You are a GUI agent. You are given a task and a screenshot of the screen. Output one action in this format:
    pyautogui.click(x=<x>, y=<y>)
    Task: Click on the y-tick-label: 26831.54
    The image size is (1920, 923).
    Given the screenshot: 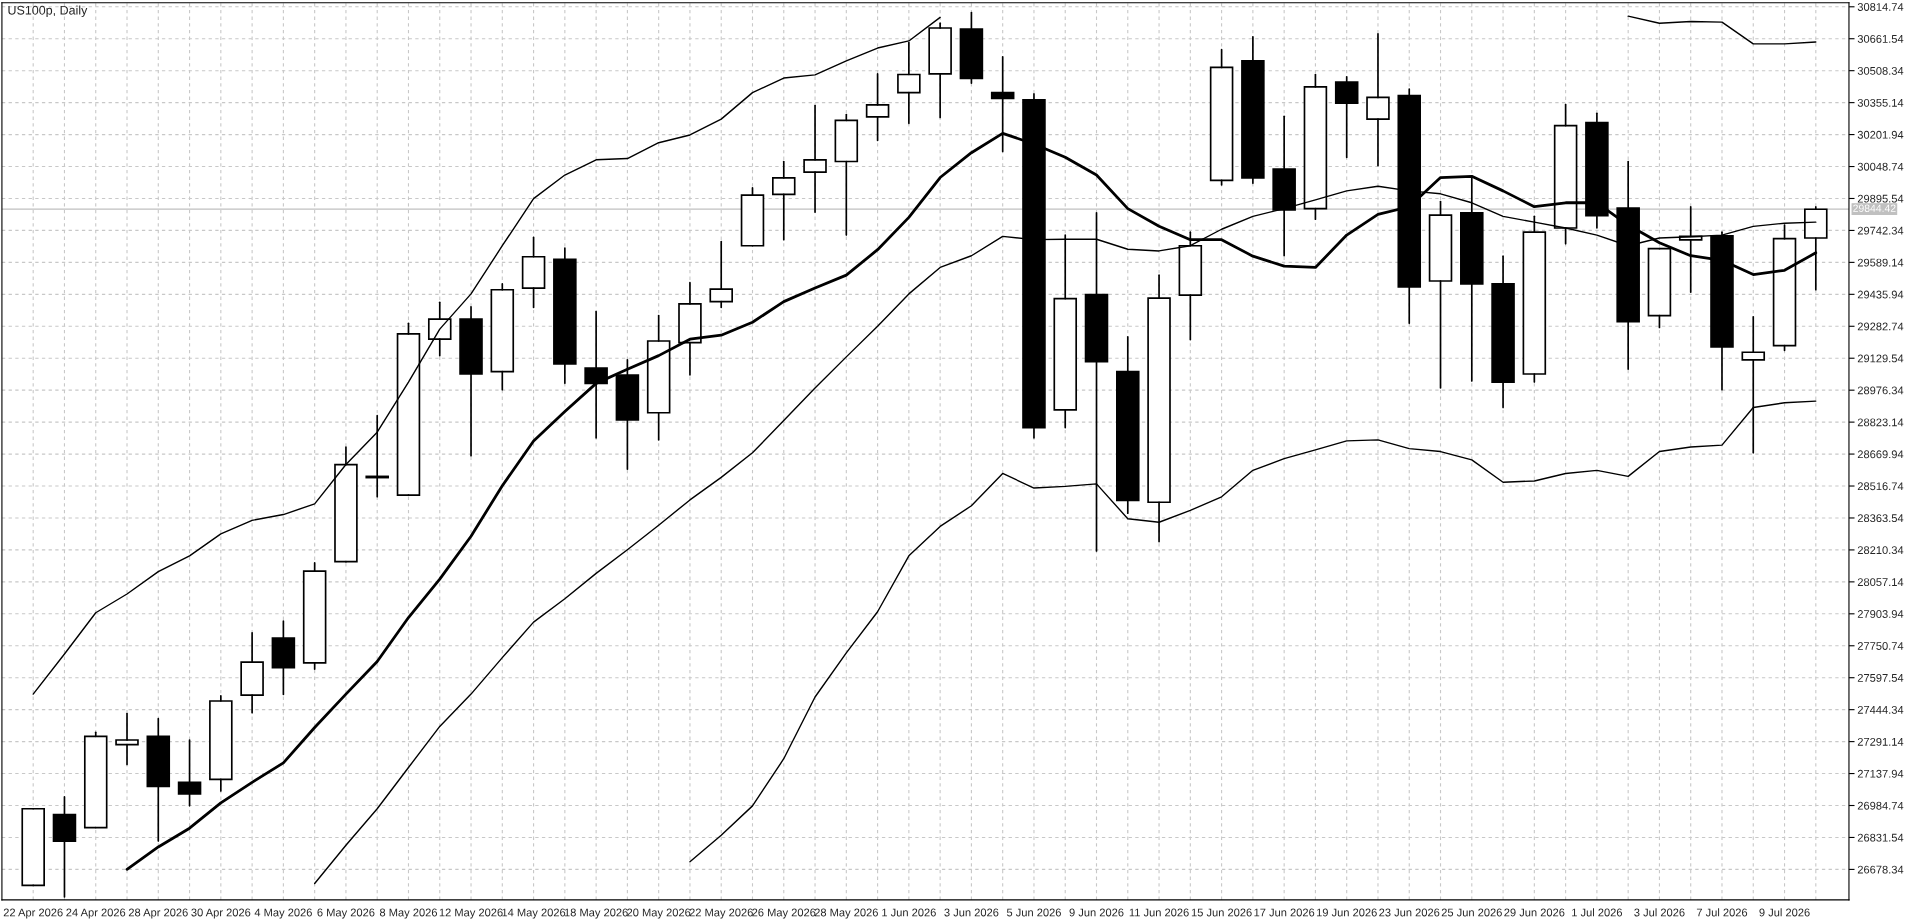 What is the action you would take?
    pyautogui.click(x=1880, y=837)
    